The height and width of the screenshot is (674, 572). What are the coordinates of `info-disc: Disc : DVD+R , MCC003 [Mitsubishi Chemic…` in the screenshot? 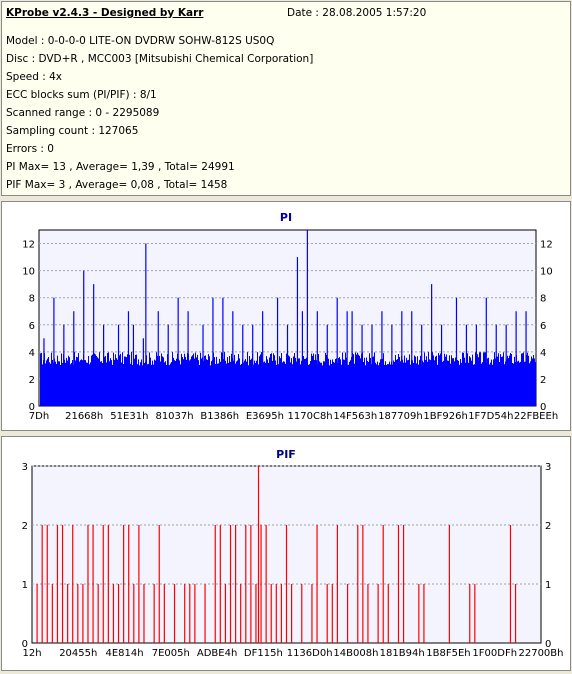 It's located at (160, 59).